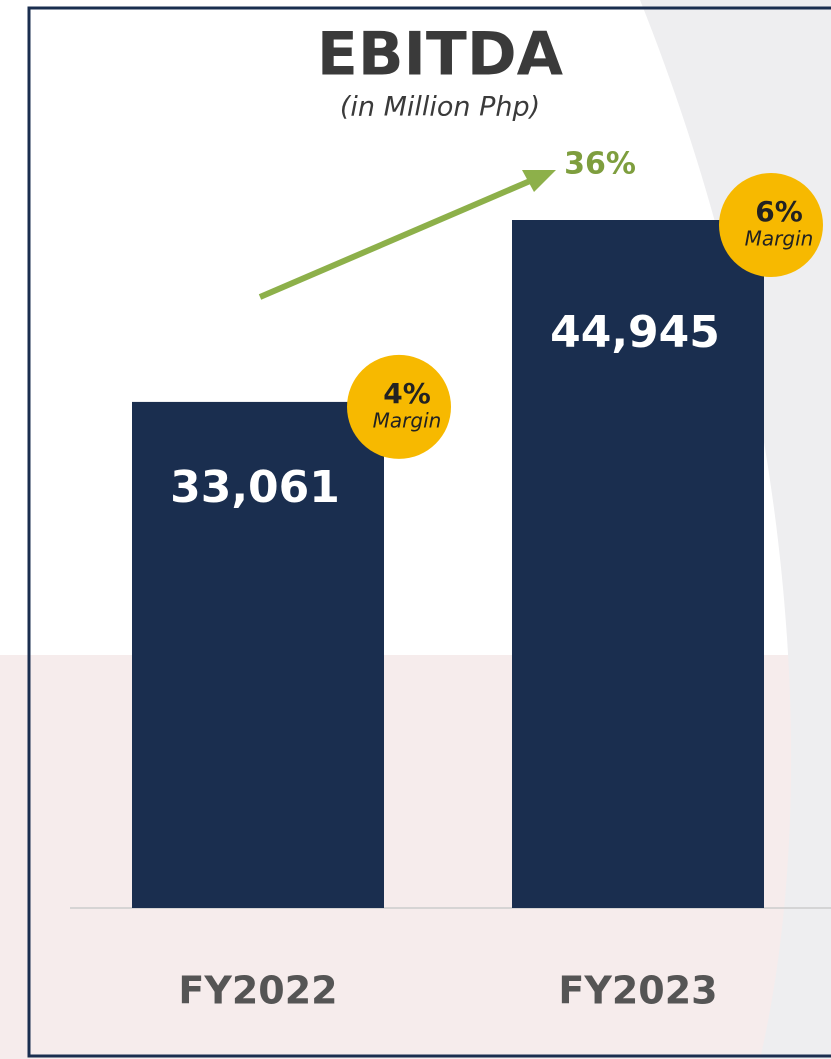 The width and height of the screenshot is (831, 1059). Describe the element at coordinates (257, 991) in the screenshot. I see `x-tick-label: FY2022` at that location.